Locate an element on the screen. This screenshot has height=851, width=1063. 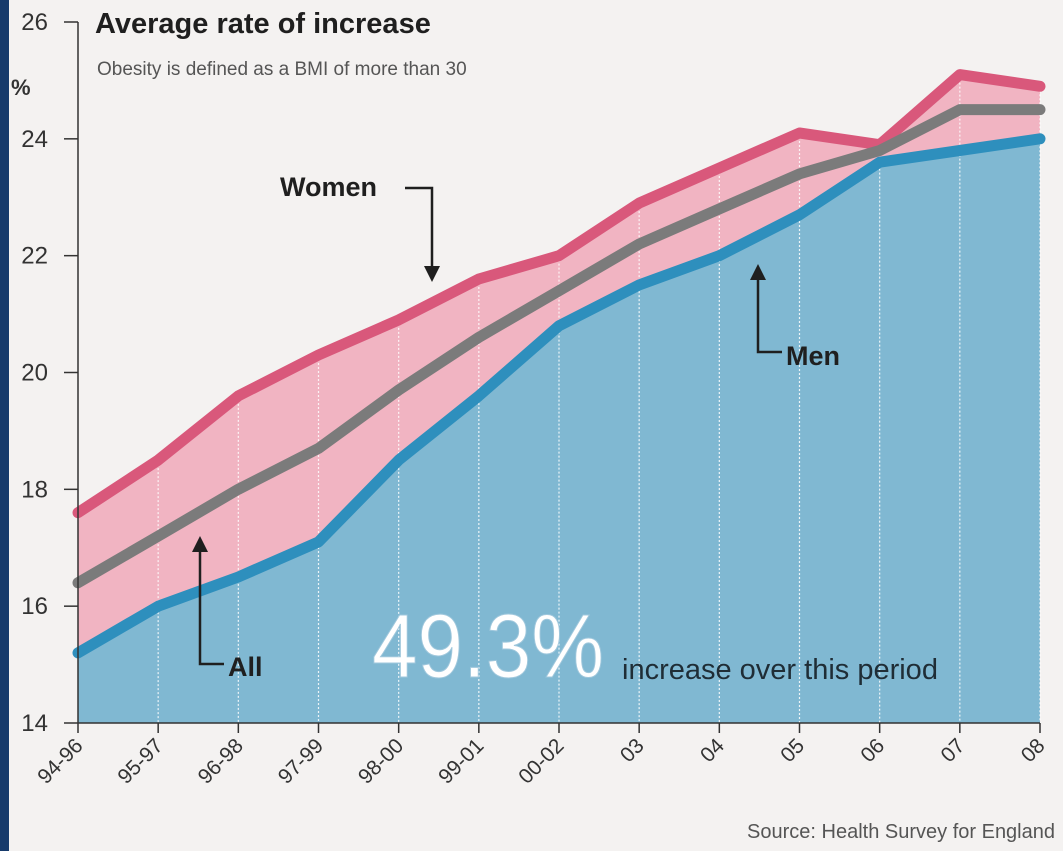
y-tick-label: 24 is located at coordinates (34, 139).